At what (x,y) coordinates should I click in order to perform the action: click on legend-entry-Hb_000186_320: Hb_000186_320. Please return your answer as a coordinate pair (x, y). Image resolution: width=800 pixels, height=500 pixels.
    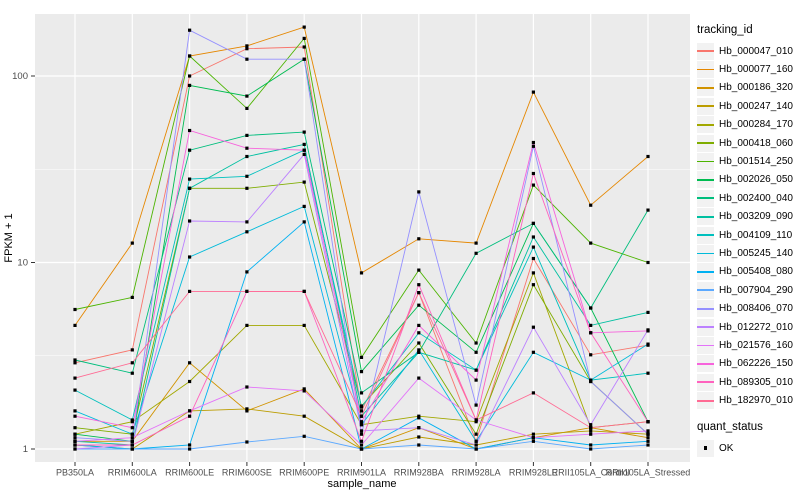
    Looking at the image, I should click on (748, 88).